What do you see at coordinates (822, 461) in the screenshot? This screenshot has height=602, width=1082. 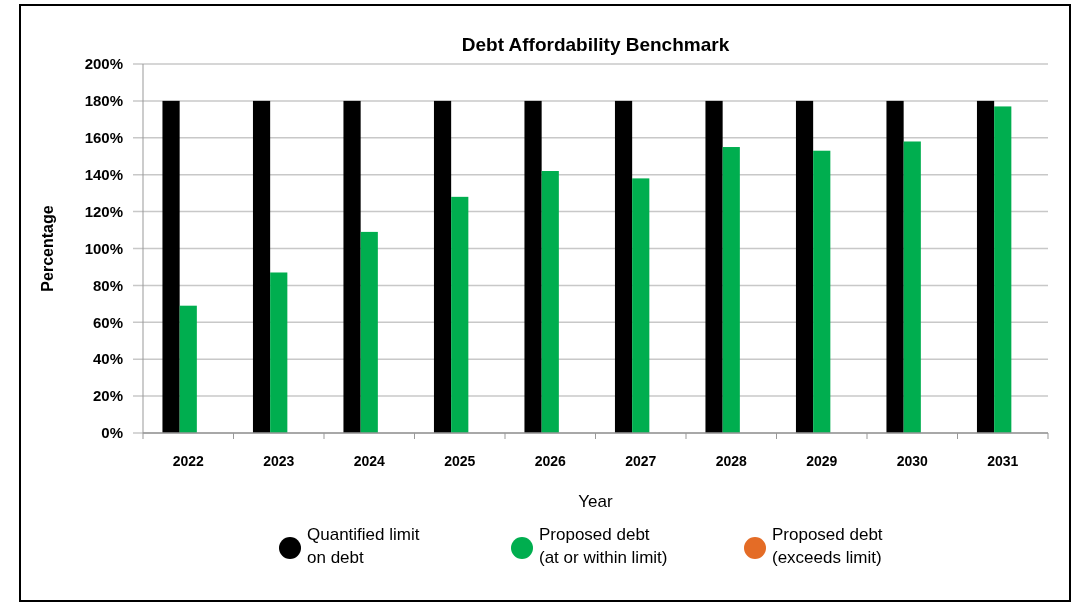 I see `x-tick-label: 2029` at bounding box center [822, 461].